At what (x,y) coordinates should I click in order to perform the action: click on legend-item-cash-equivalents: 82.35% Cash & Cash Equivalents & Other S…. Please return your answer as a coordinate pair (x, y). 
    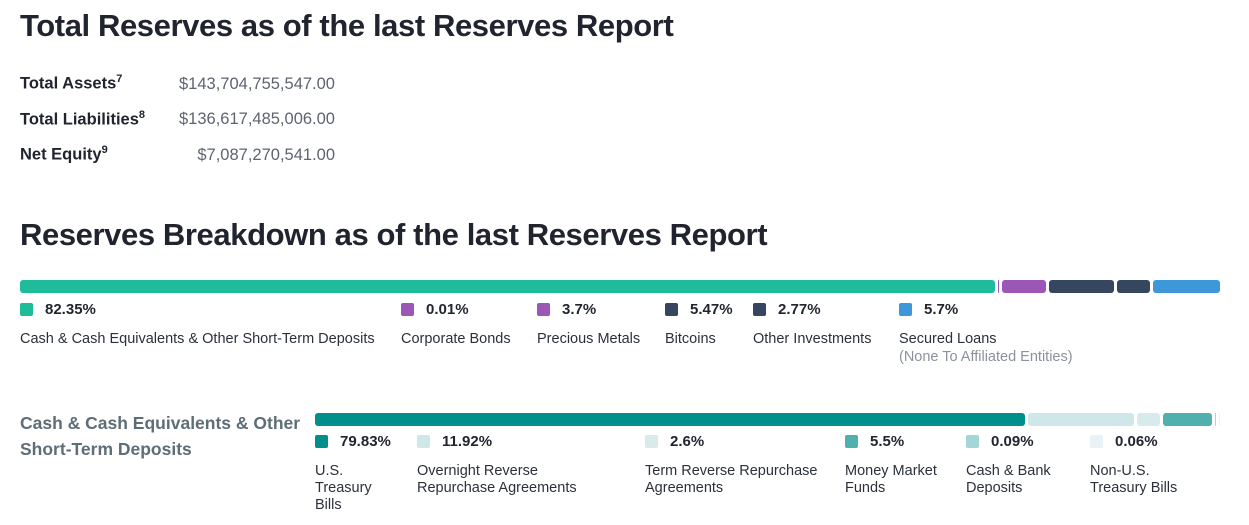
    Looking at the image, I should click on (210, 324).